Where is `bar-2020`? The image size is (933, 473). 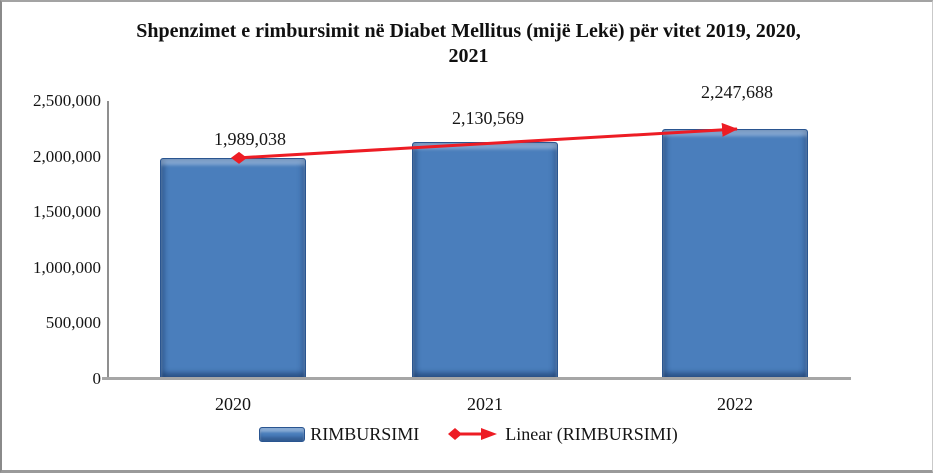
bar-2020 is located at coordinates (233, 268).